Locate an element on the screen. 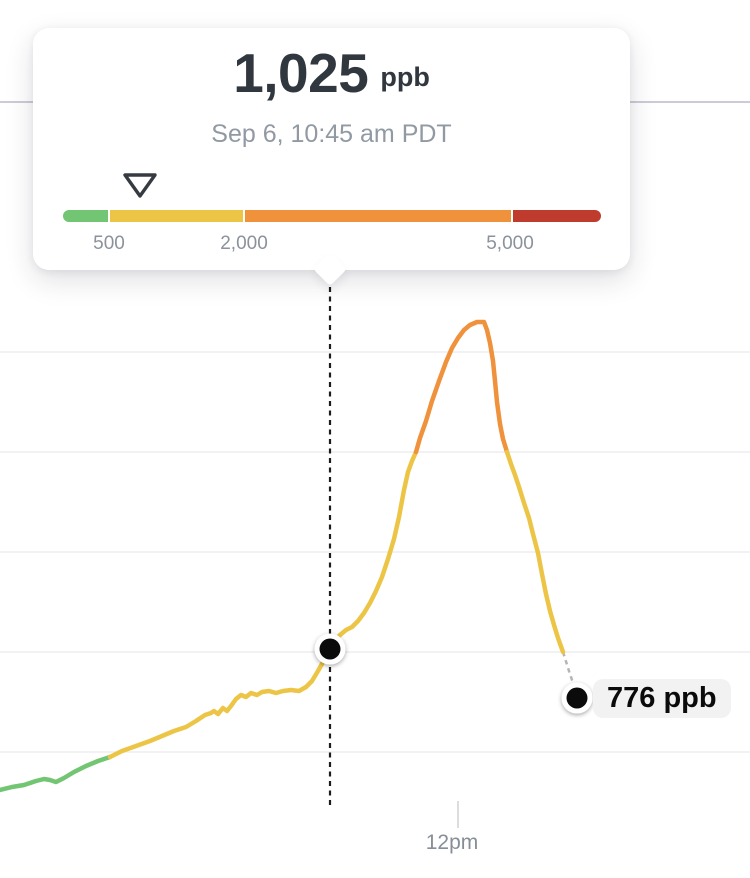 This screenshot has height=878, width=750. scale-segment-moderate is located at coordinates (176, 216).